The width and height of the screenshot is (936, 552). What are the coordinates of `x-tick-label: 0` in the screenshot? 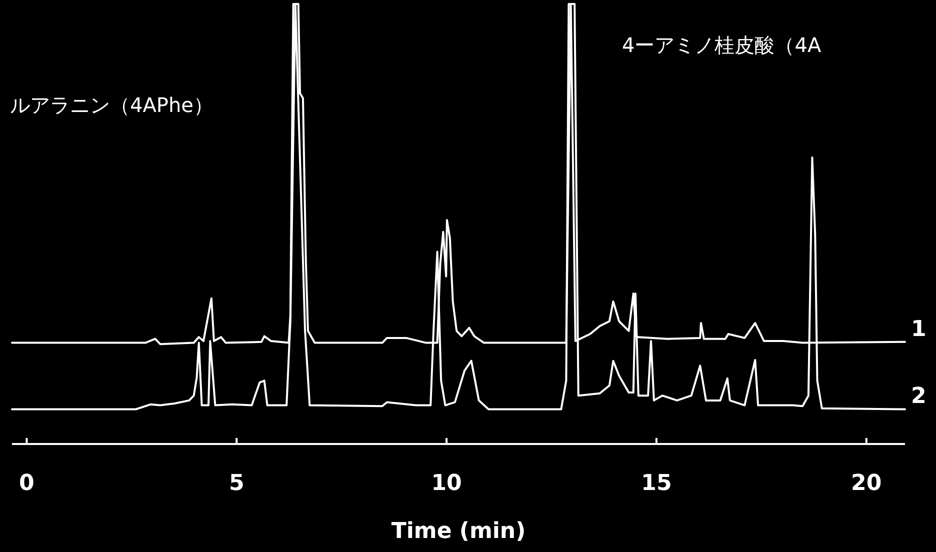 It's located at (26, 483).